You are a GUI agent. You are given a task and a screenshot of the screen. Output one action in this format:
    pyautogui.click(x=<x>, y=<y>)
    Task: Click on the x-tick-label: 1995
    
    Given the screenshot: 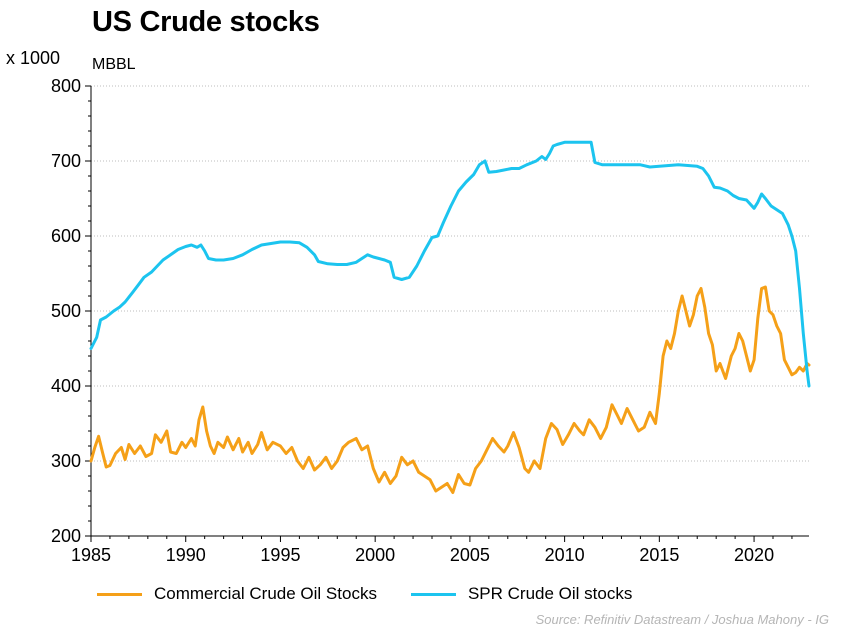 What is the action you would take?
    pyautogui.click(x=280, y=555)
    